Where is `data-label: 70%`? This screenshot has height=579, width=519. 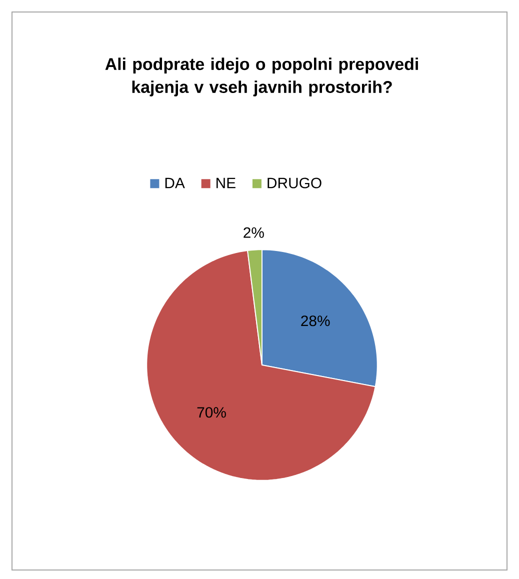 data-label: 70% is located at coordinates (211, 412).